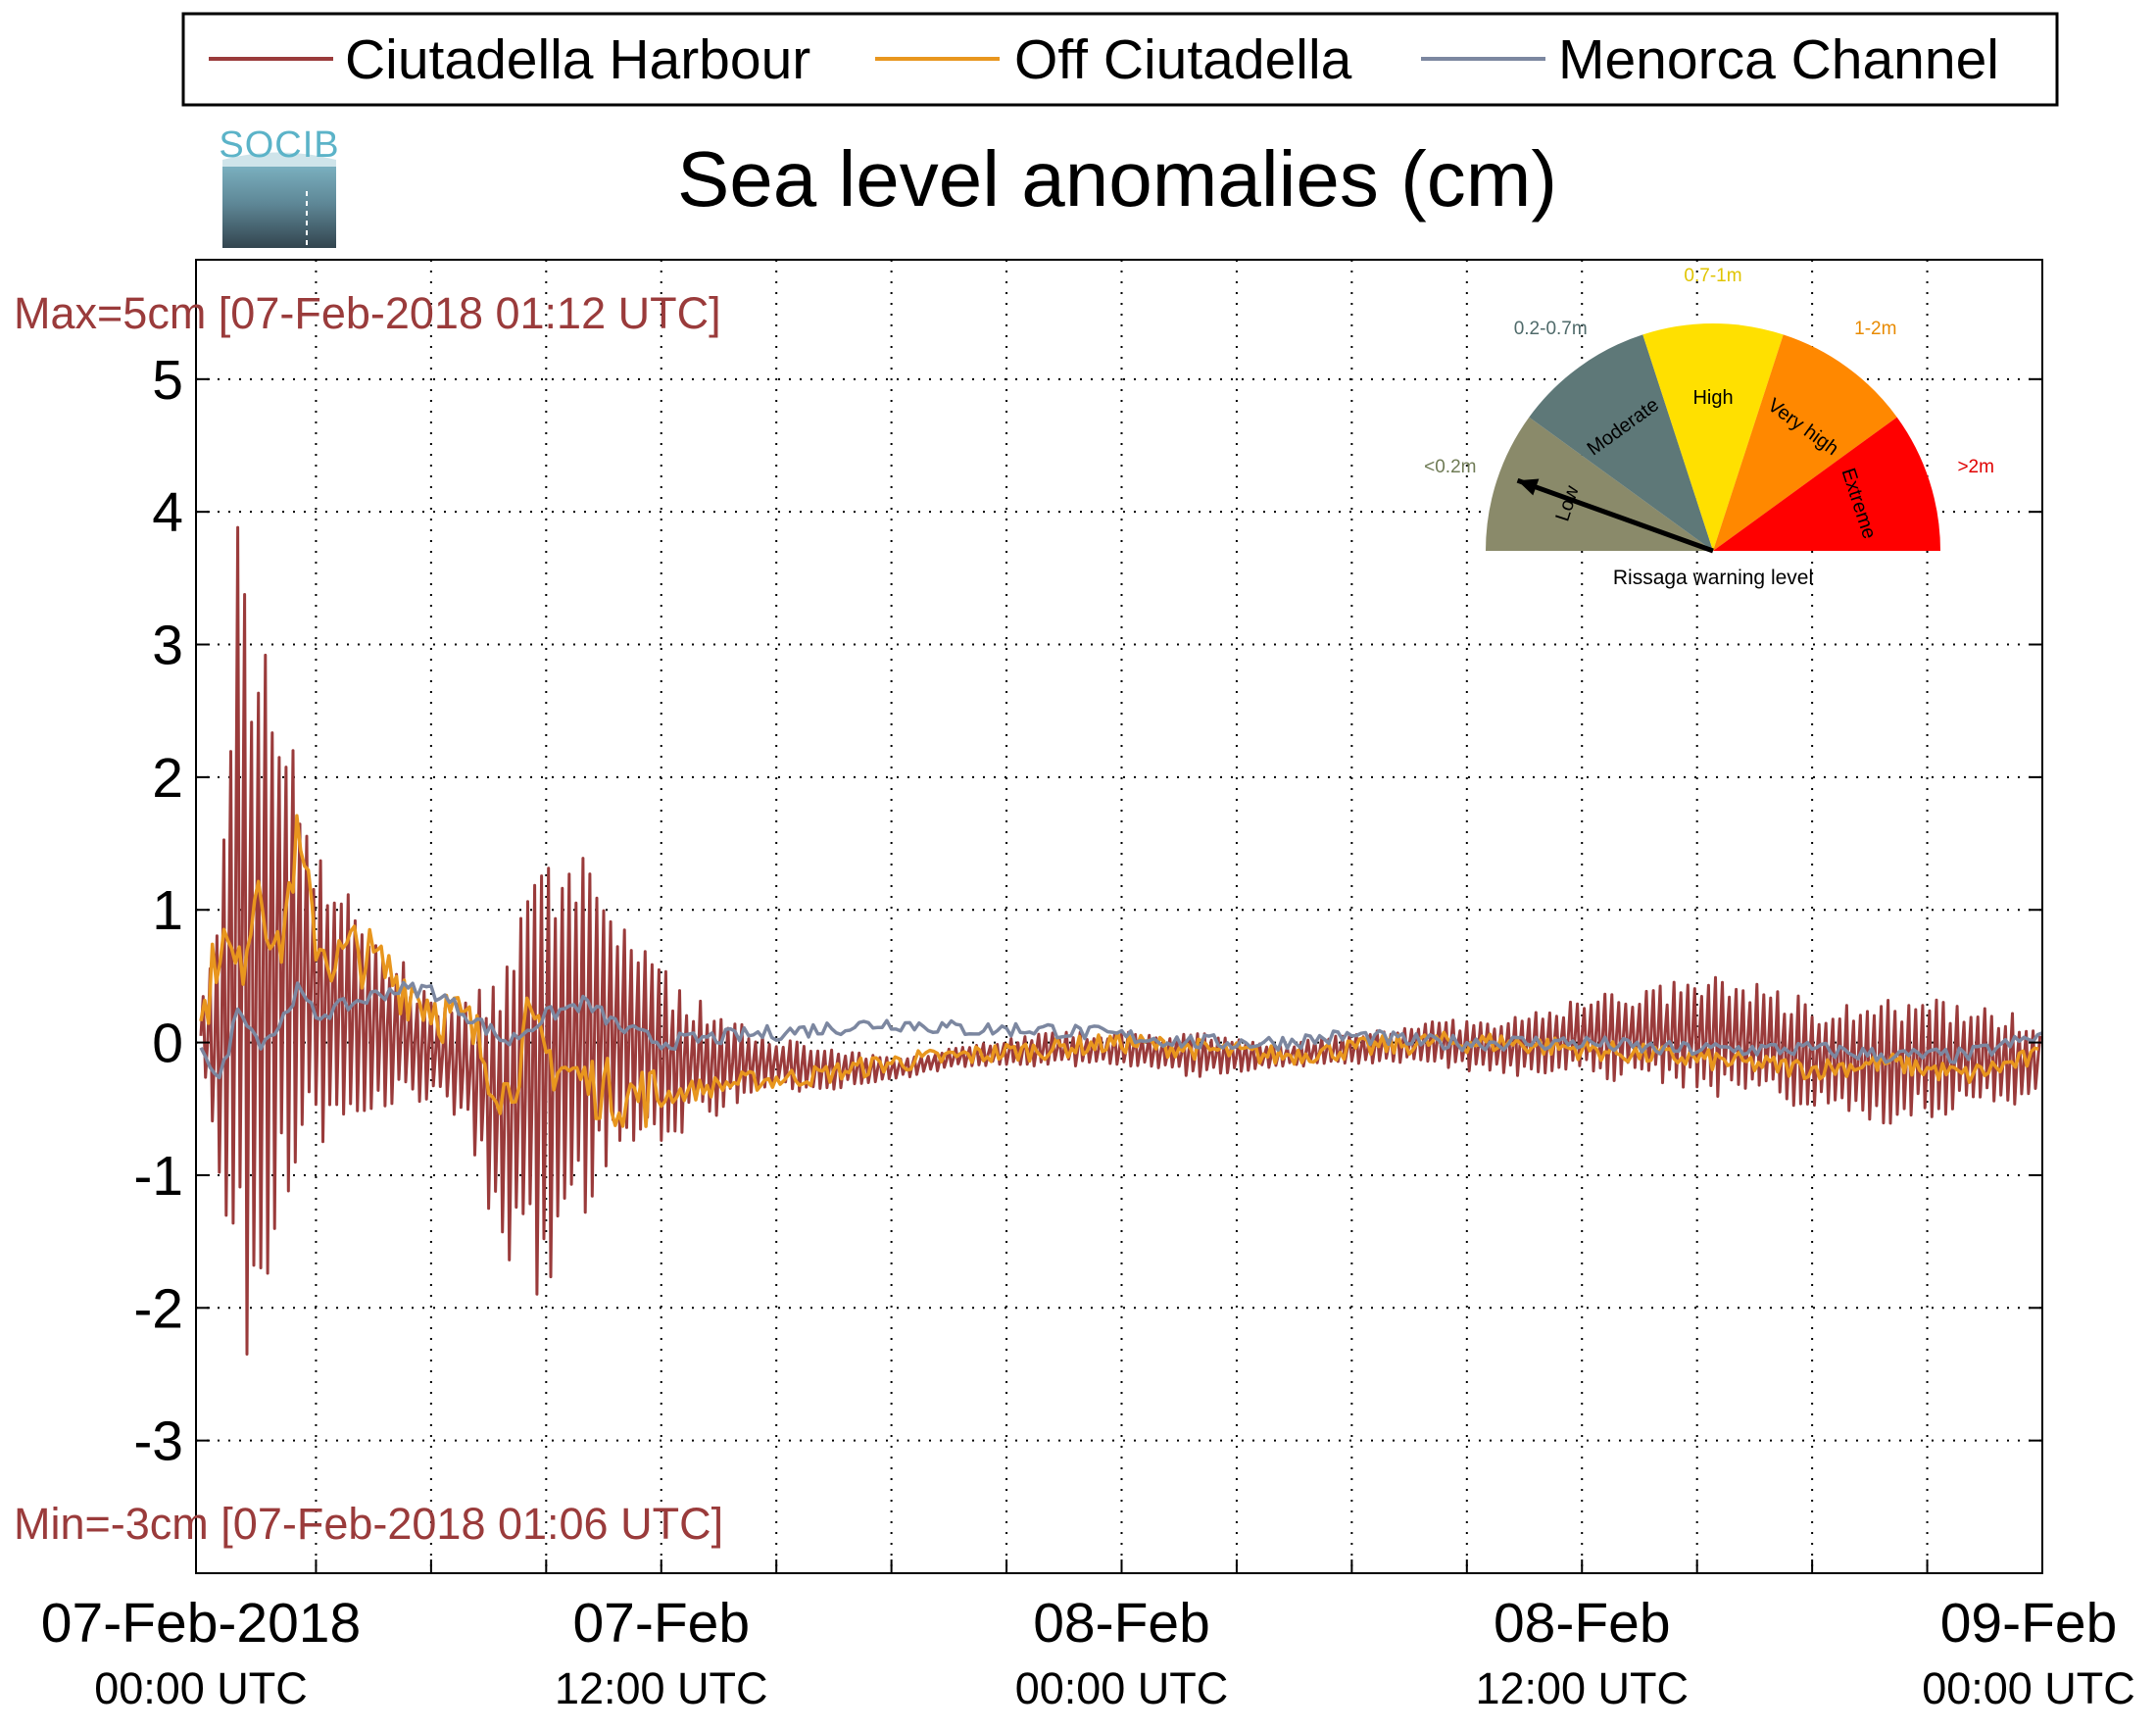  Describe the element at coordinates (1121, 1030) in the screenshot. I see `series-menorca-channel` at that location.